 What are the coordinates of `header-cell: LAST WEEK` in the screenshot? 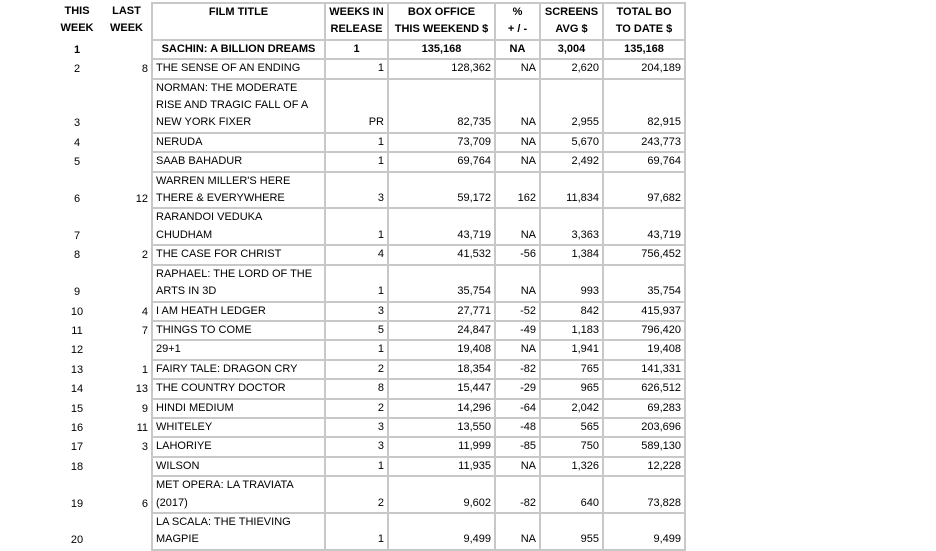 It's located at (127, 21).